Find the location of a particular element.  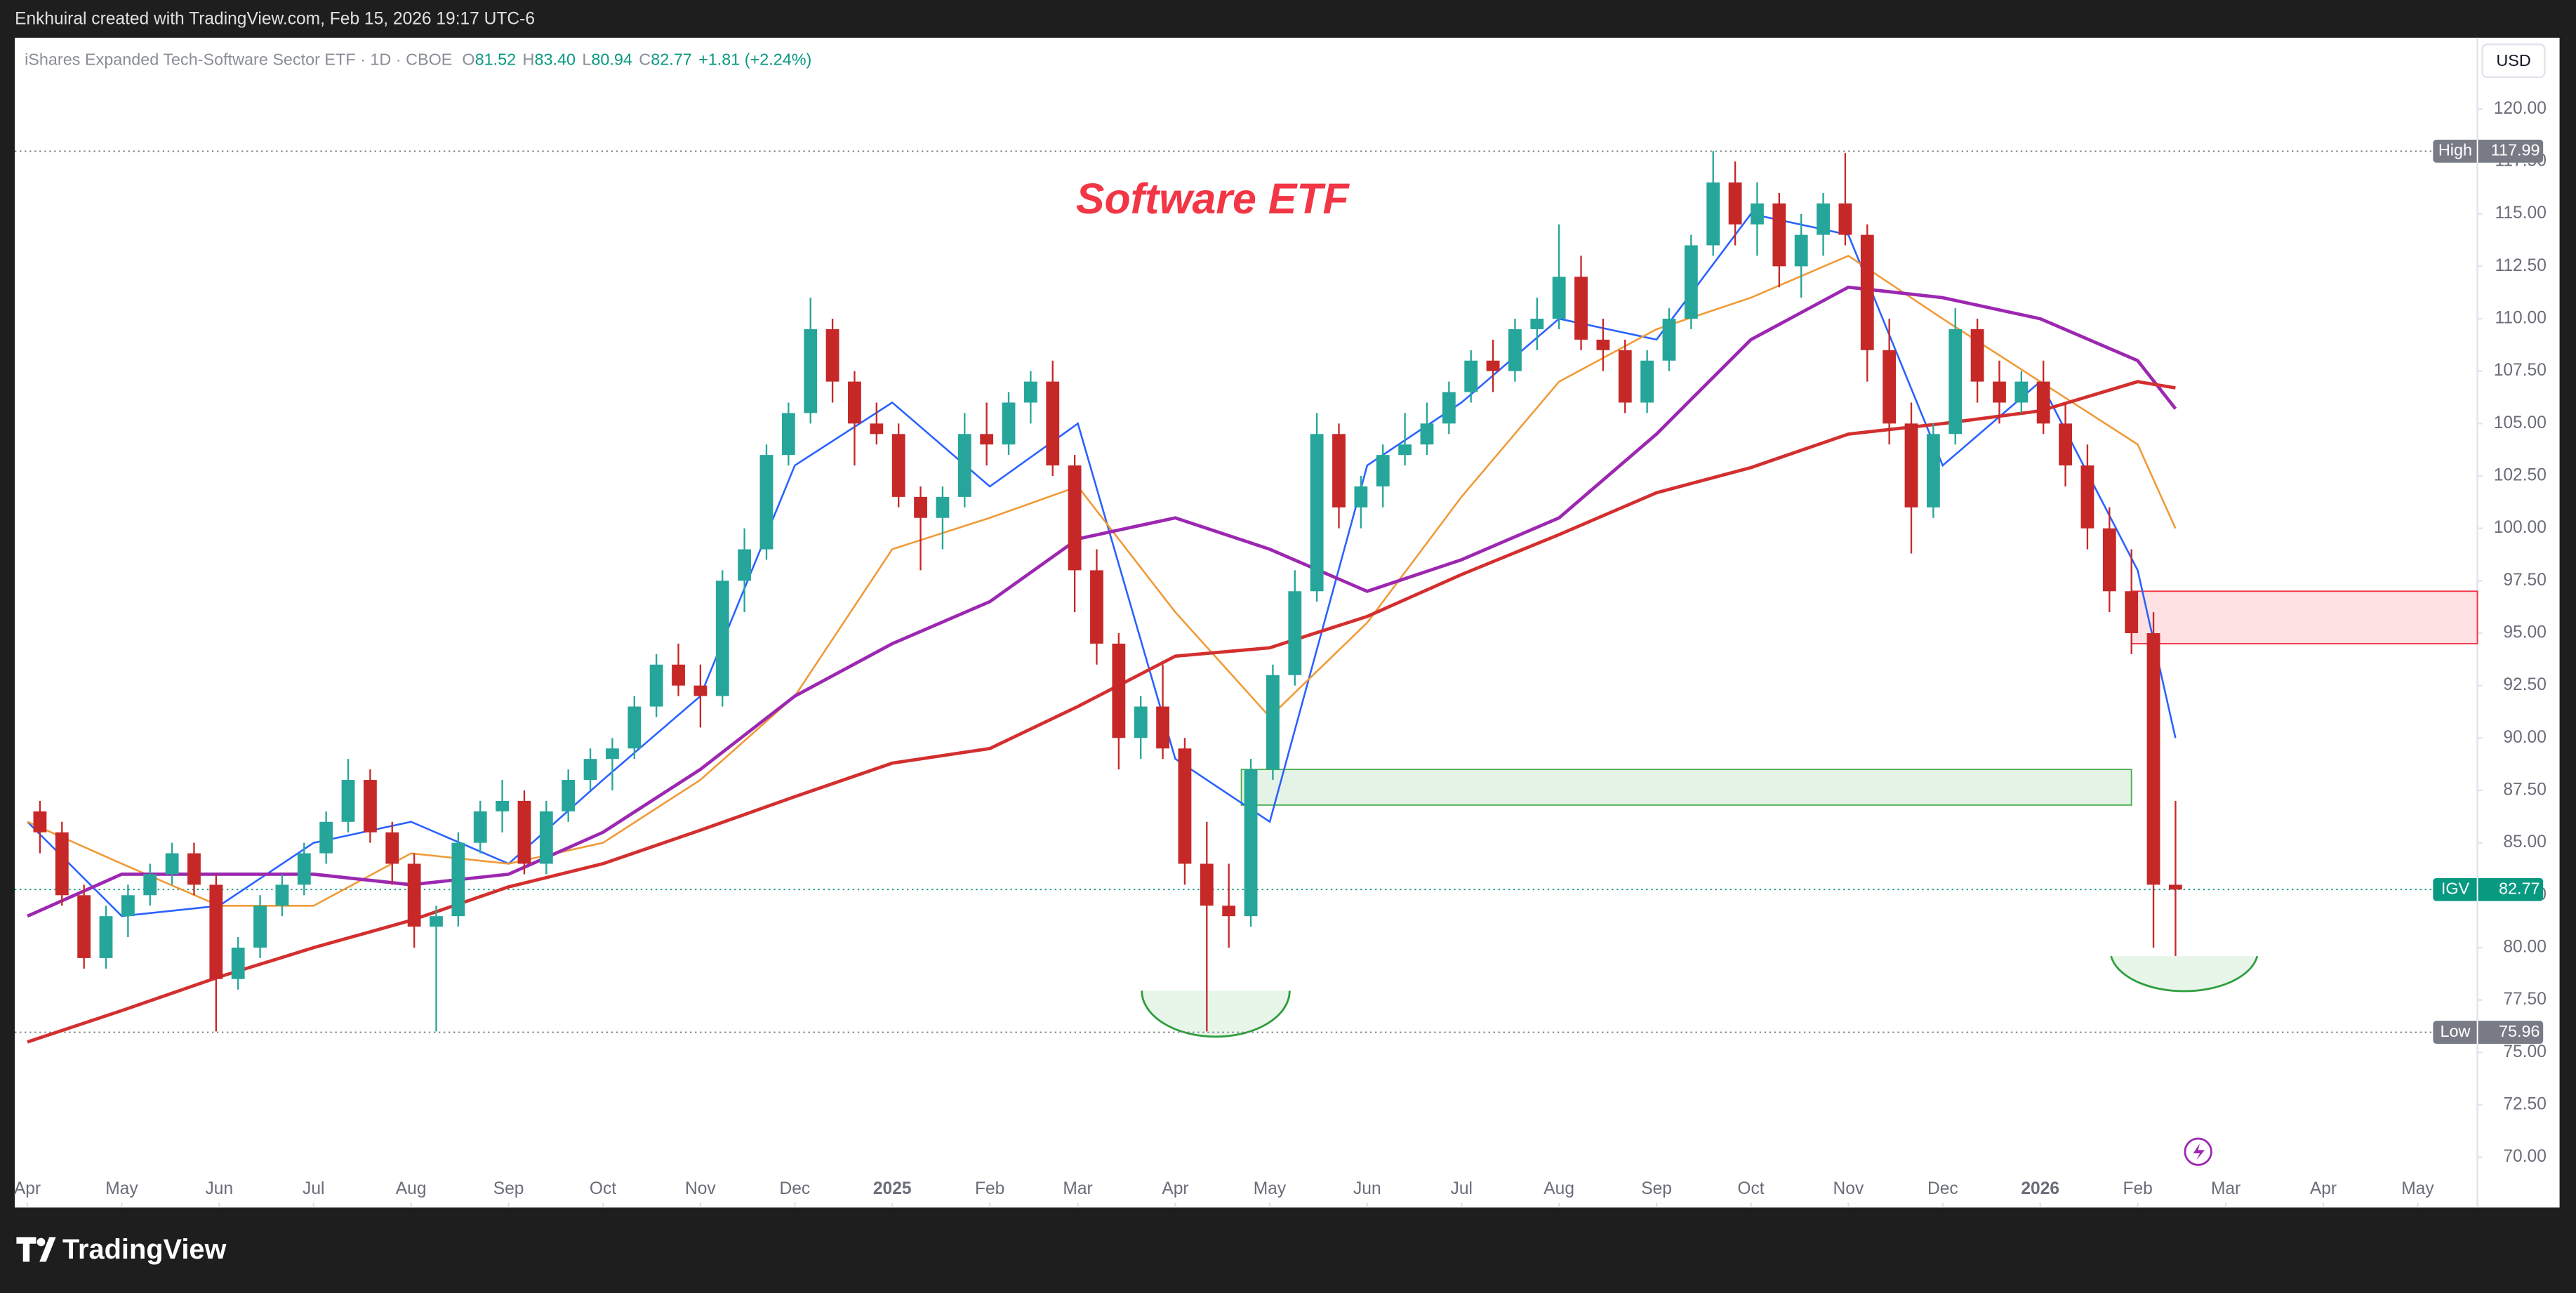

y-tick-label: 100.00 is located at coordinates (2521, 527).